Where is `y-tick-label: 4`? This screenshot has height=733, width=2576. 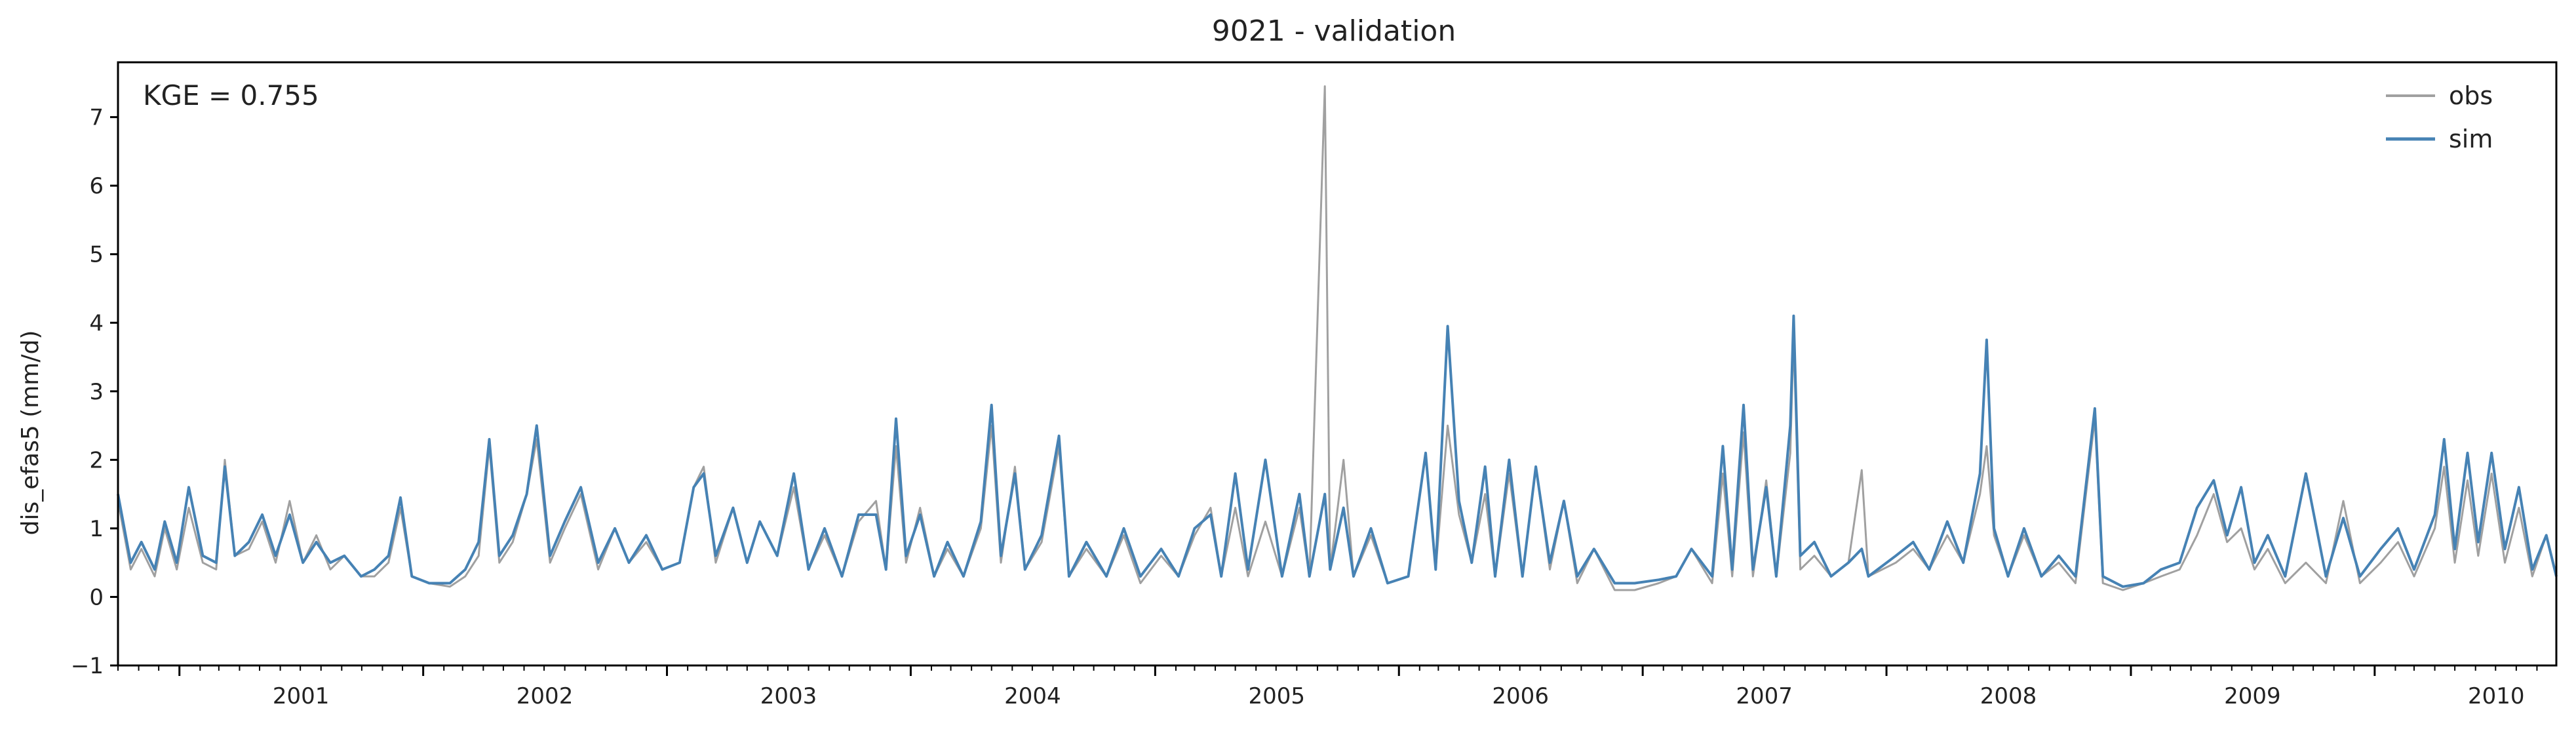
y-tick-label: 4 is located at coordinates (96, 323).